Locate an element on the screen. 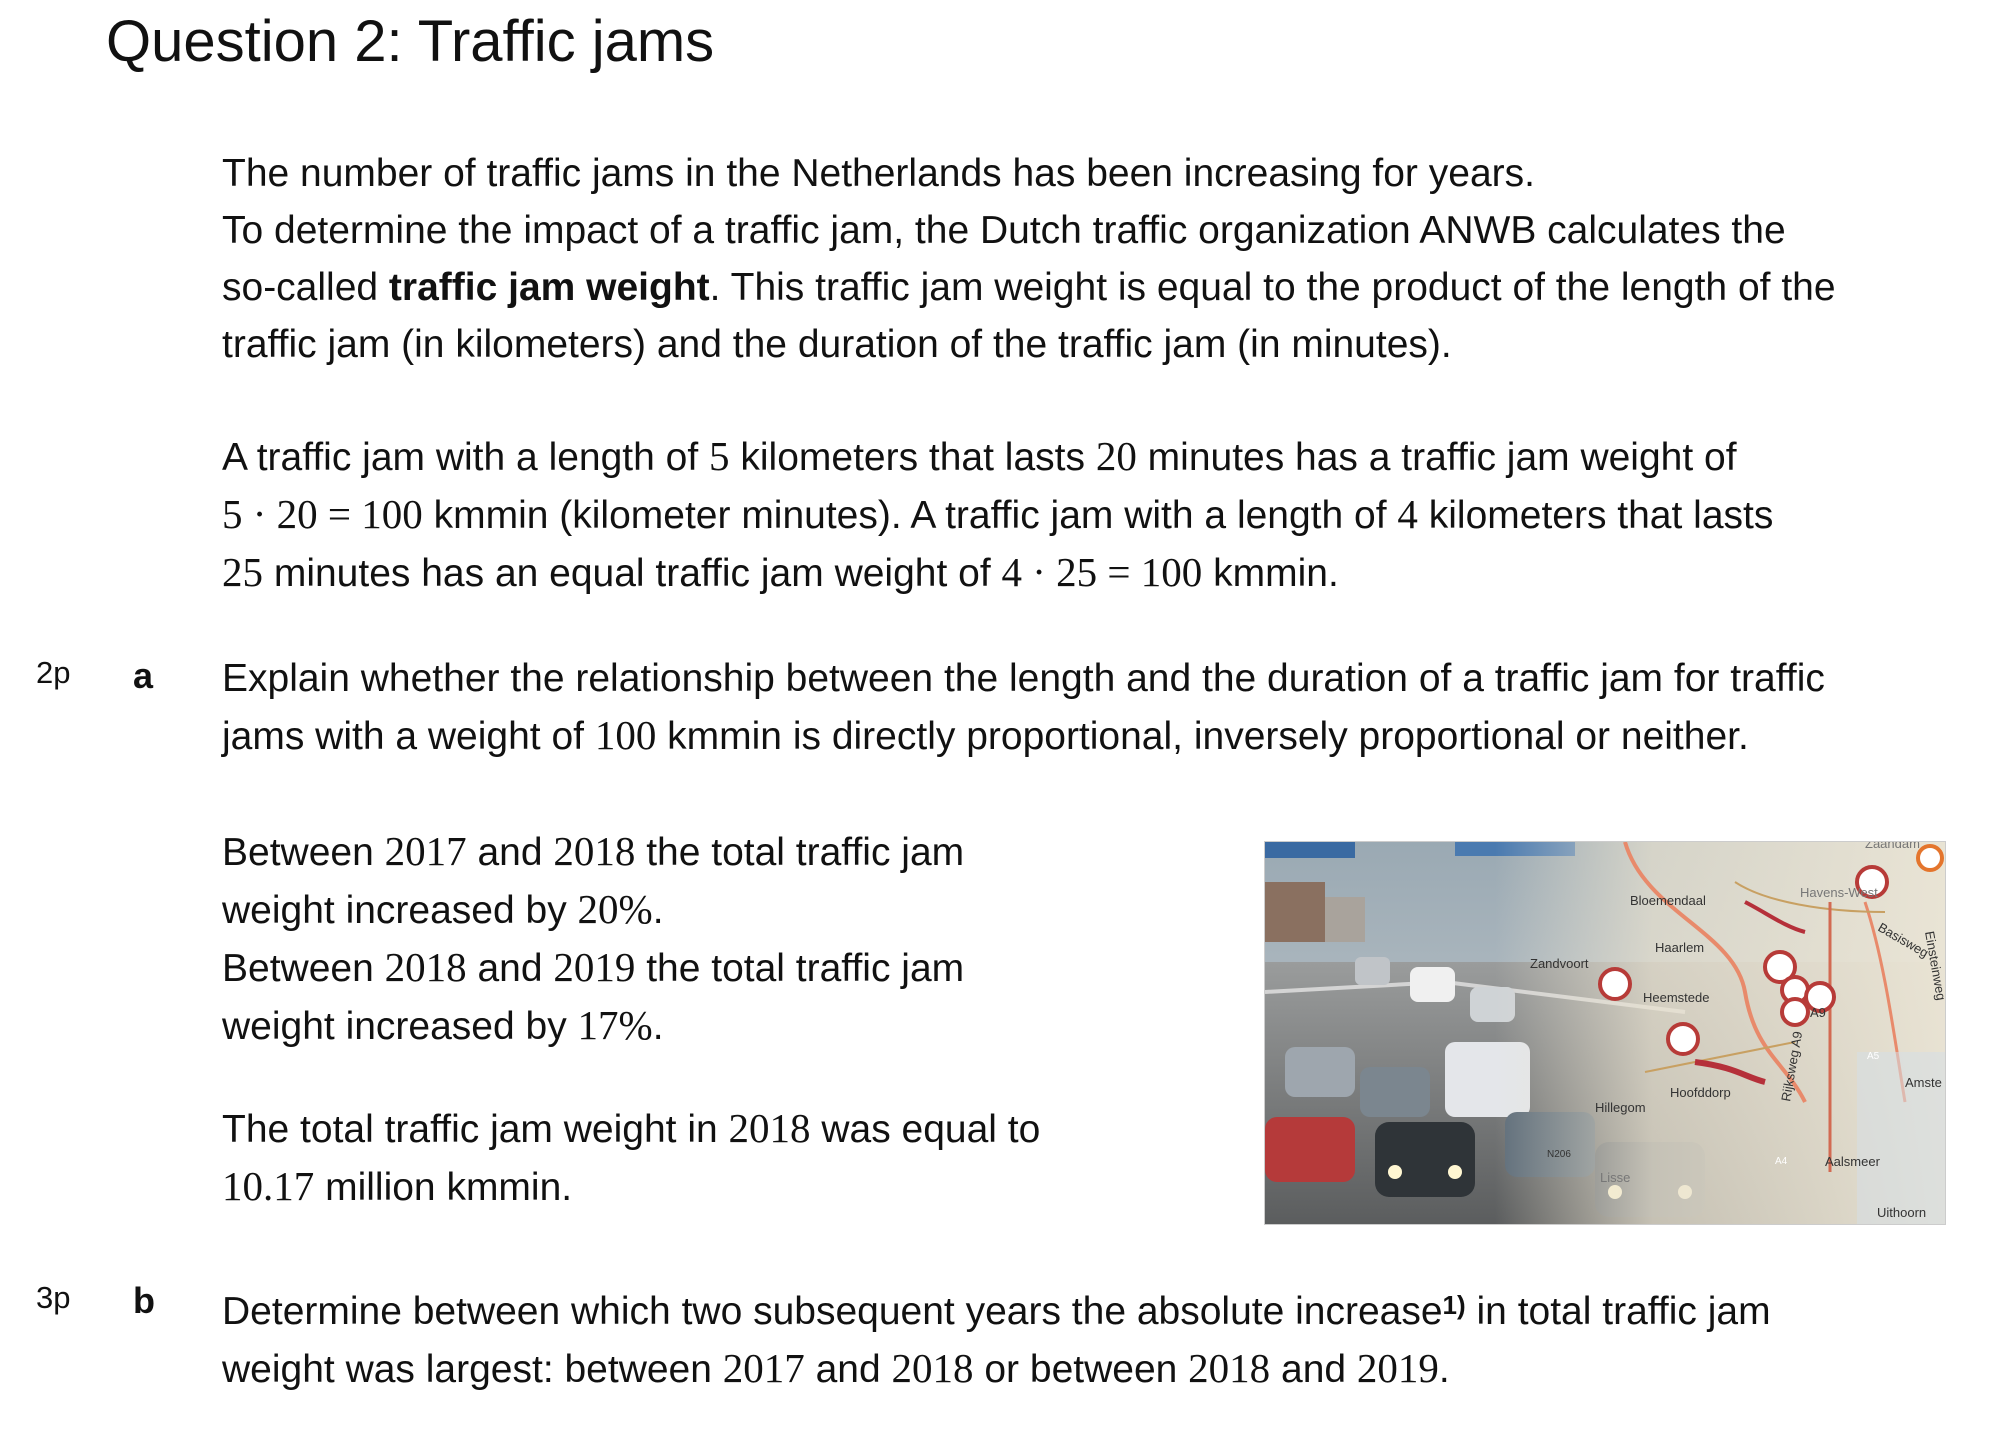 The width and height of the screenshot is (2013, 1431). map-label-zaandam: Zaandam is located at coordinates (1892, 846).